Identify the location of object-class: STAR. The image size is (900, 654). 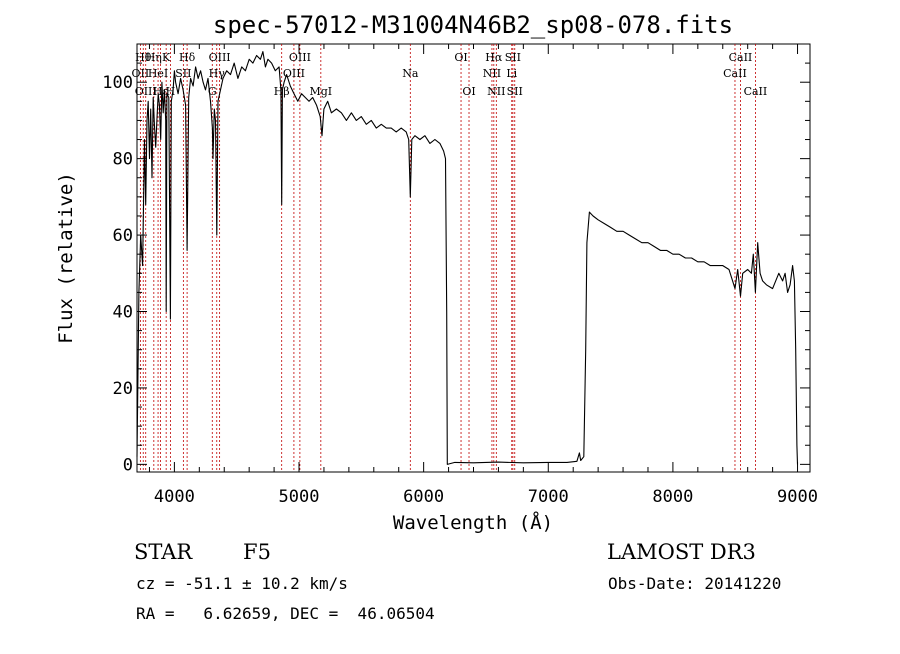
(163, 552).